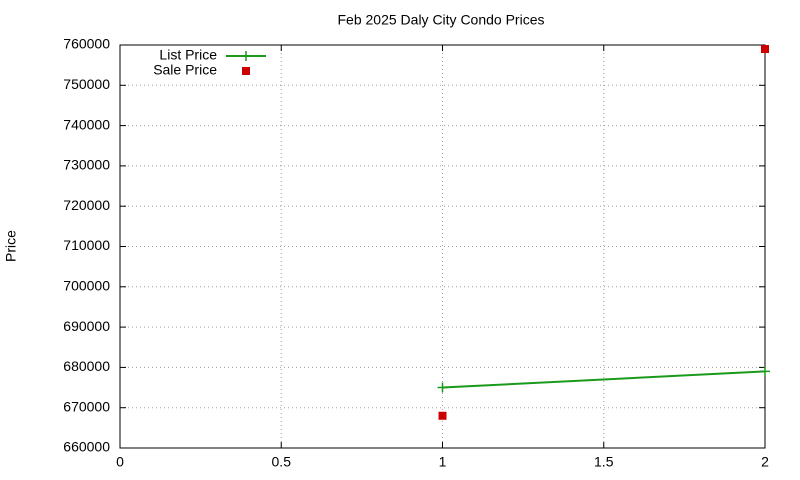 Image resolution: width=800 pixels, height=480 pixels. Describe the element at coordinates (282, 462) in the screenshot. I see `x-tick-label: 0.5` at that location.